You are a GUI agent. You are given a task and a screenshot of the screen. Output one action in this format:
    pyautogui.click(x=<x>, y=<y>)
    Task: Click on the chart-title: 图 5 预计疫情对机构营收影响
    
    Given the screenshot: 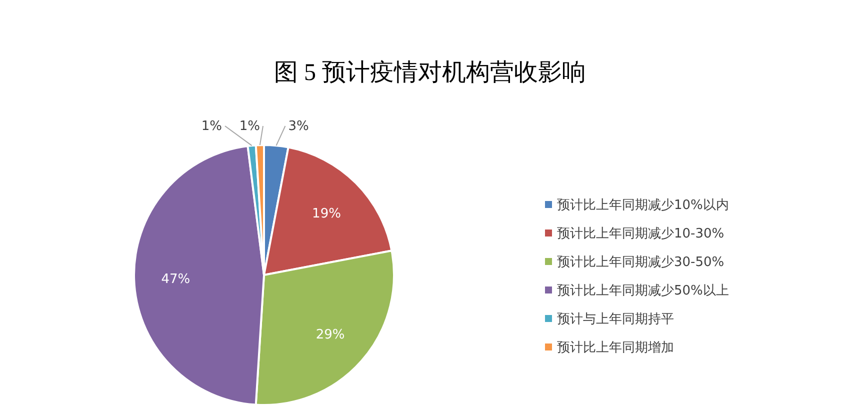 What is the action you would take?
    pyautogui.click(x=430, y=73)
    